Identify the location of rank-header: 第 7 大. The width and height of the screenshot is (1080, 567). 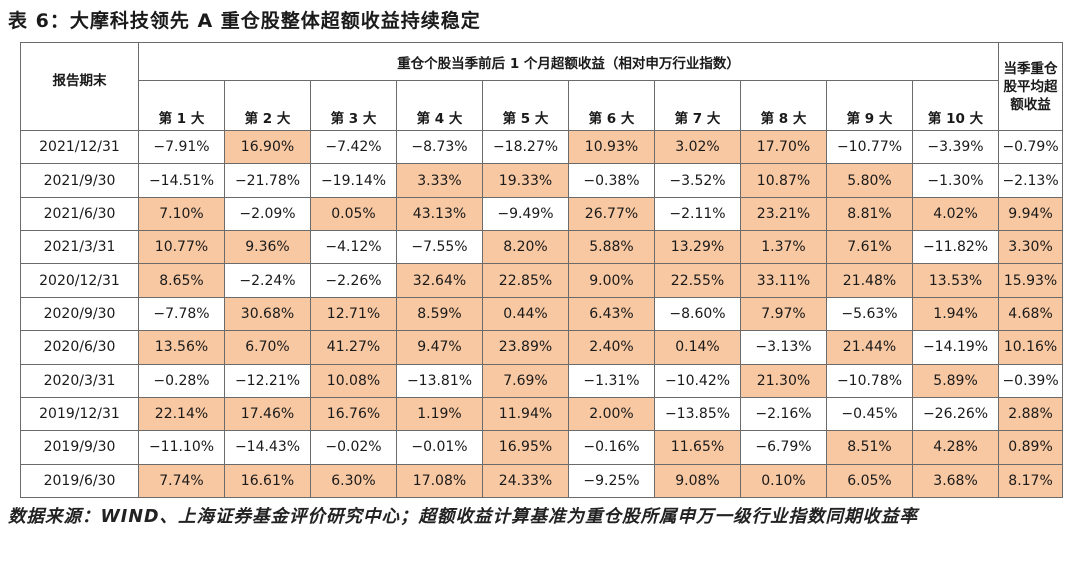
(697, 105).